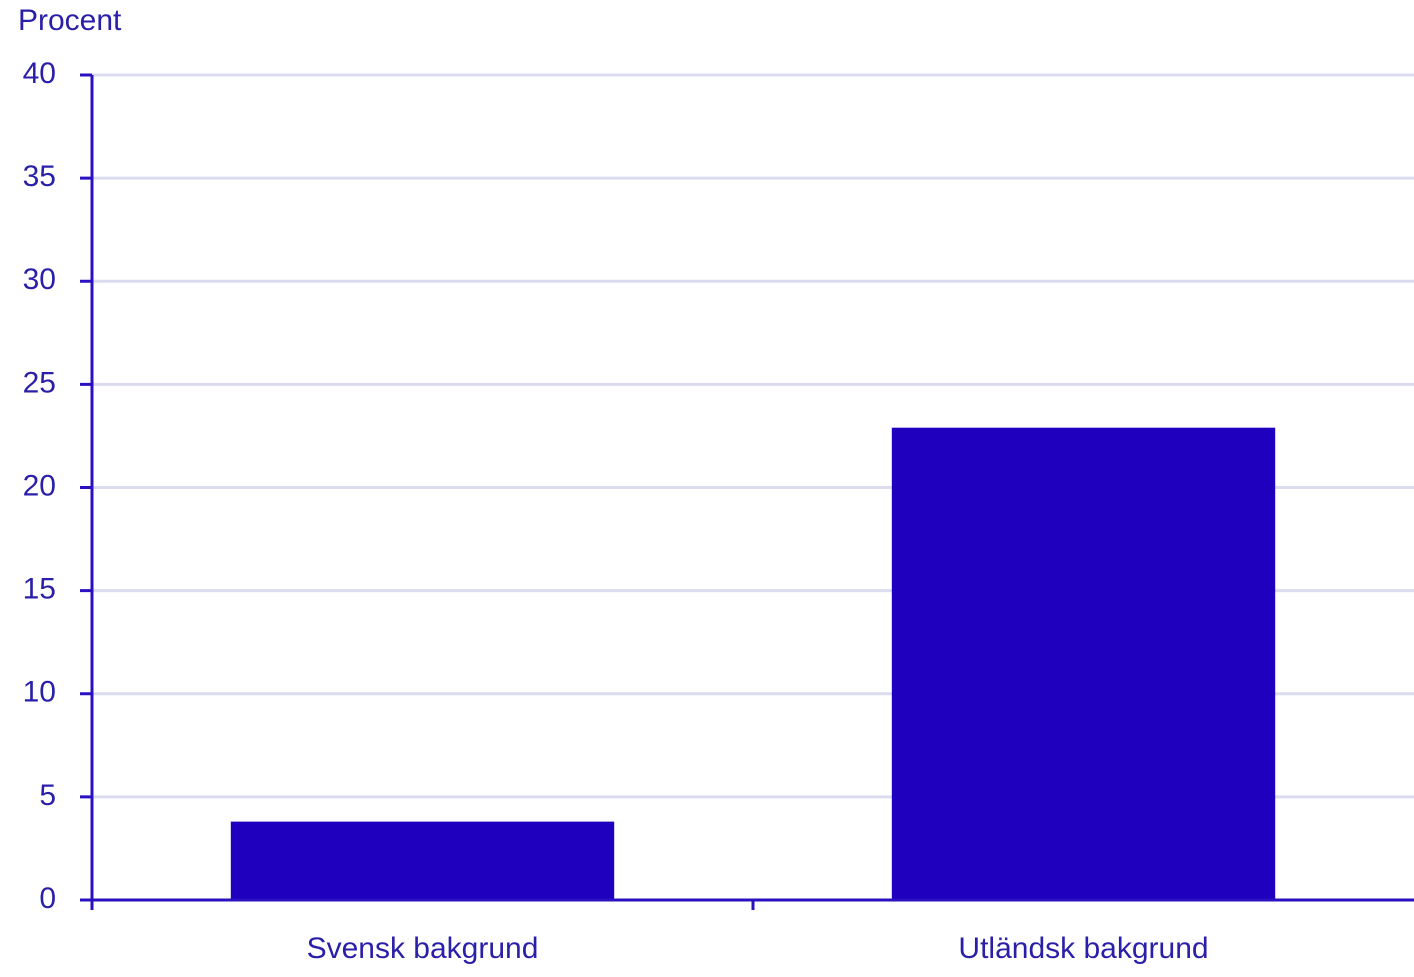 Image resolution: width=1414 pixels, height=977 pixels. I want to click on x-tick-label: Utländsk bakgrund, so click(1083, 948).